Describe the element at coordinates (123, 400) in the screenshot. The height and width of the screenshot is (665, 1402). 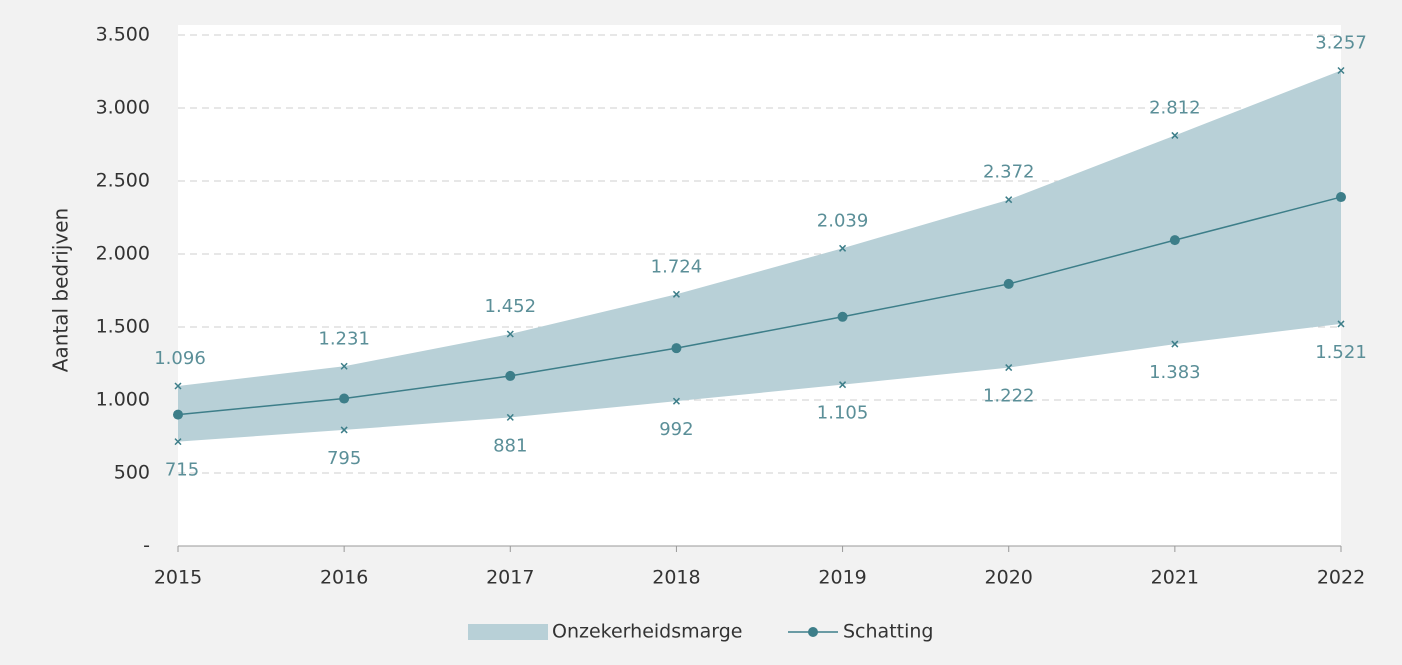
I see `y-tick-label: 1.000` at that location.